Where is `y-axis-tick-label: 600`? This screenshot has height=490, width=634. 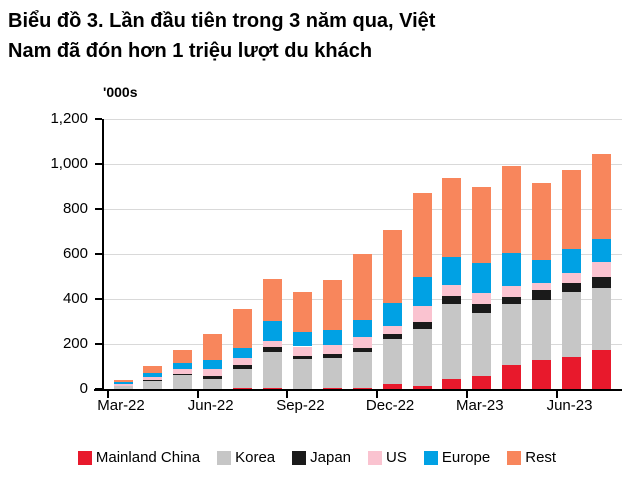
y-axis-tick-label: 600 is located at coordinates (75, 253).